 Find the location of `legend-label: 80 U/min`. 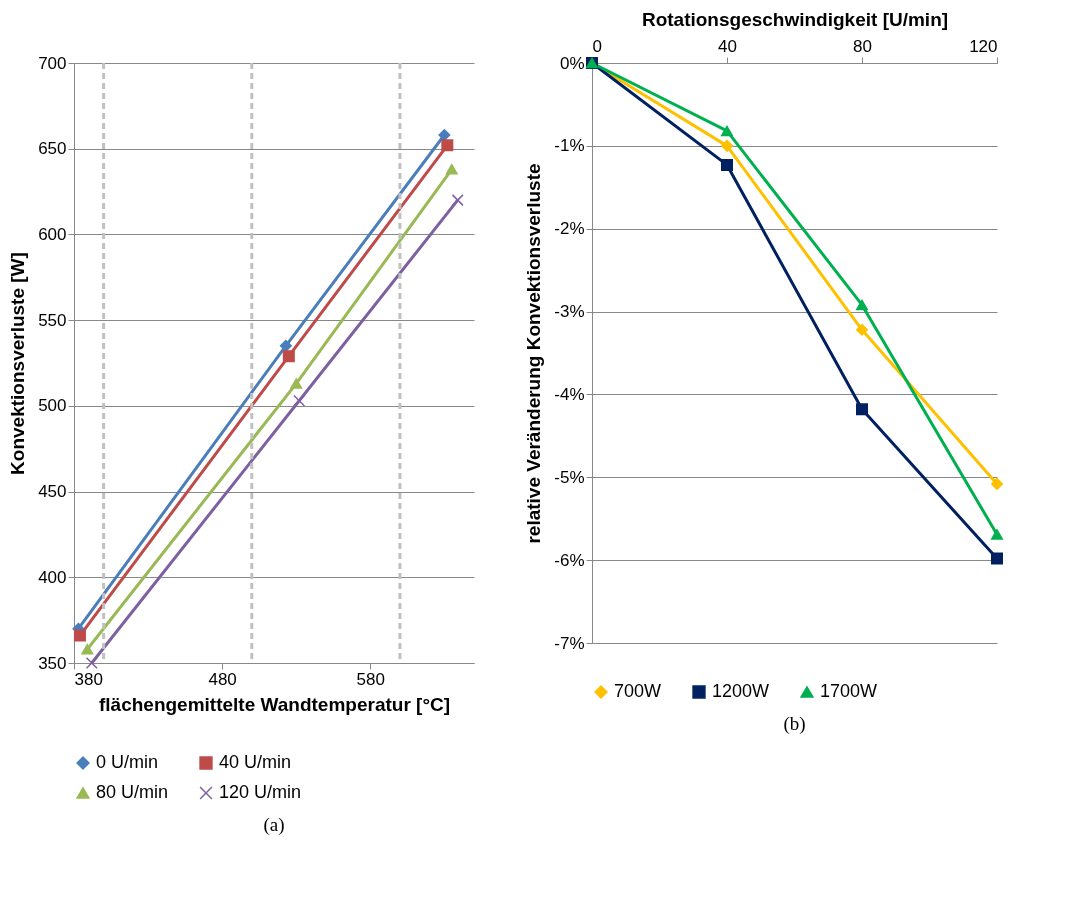

legend-label: 80 U/min is located at coordinates (132, 792).